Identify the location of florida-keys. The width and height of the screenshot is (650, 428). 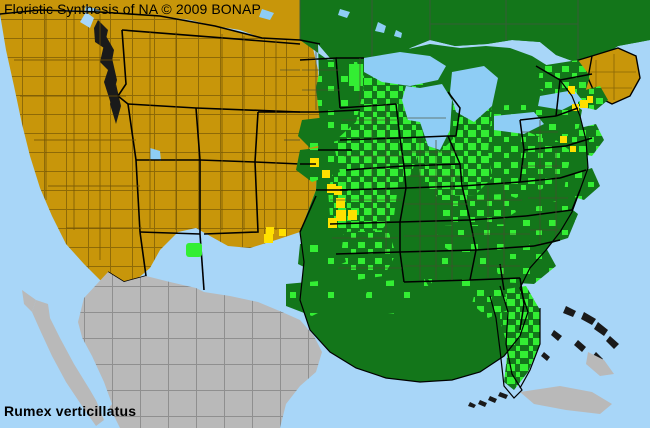
(488, 400).